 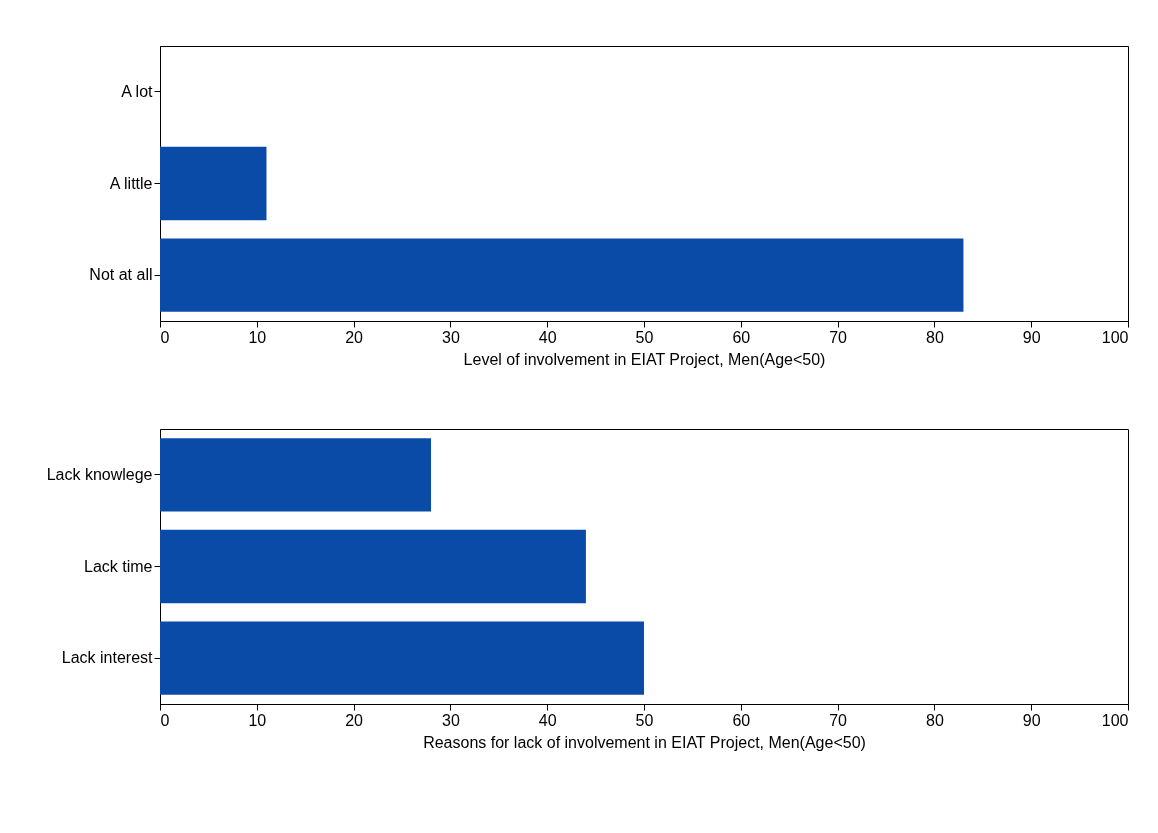 What do you see at coordinates (644, 359) in the screenshot?
I see `x-axis-title: Level of involvement in EIAT Project, Men(Age<50)` at bounding box center [644, 359].